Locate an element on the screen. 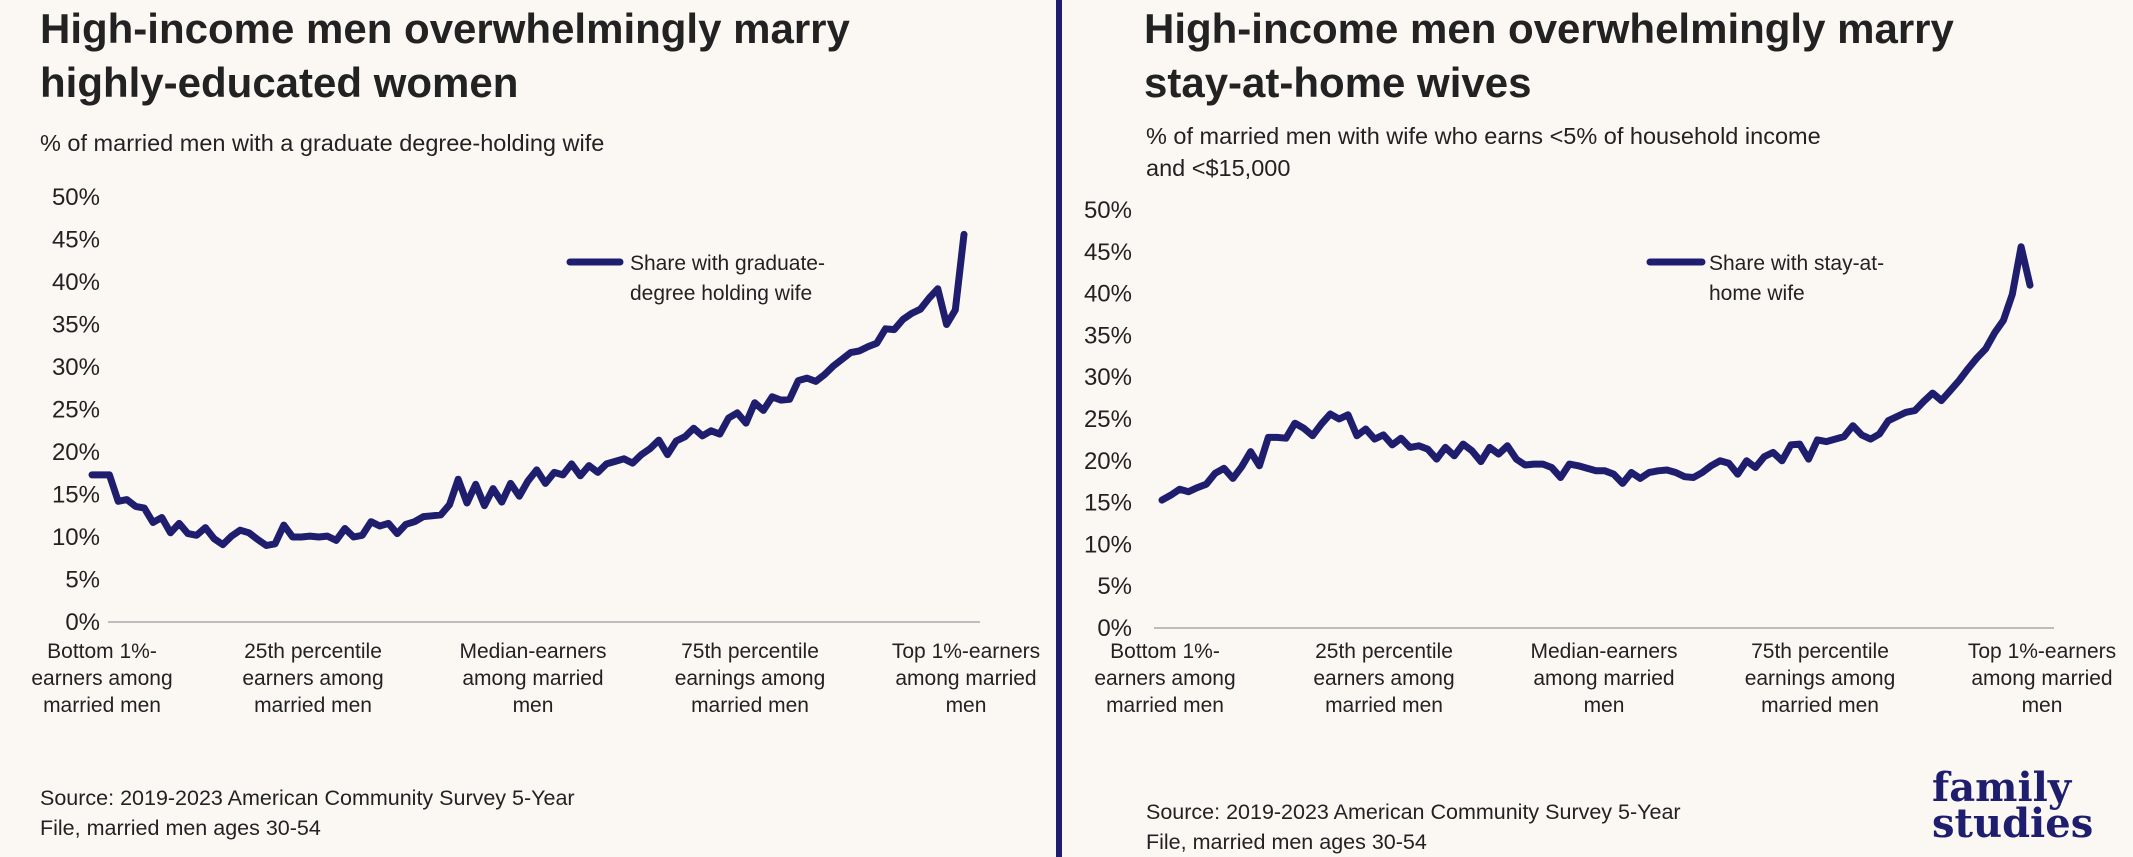  legend-label: Share with graduate-degree holding wife is located at coordinates (727, 278).